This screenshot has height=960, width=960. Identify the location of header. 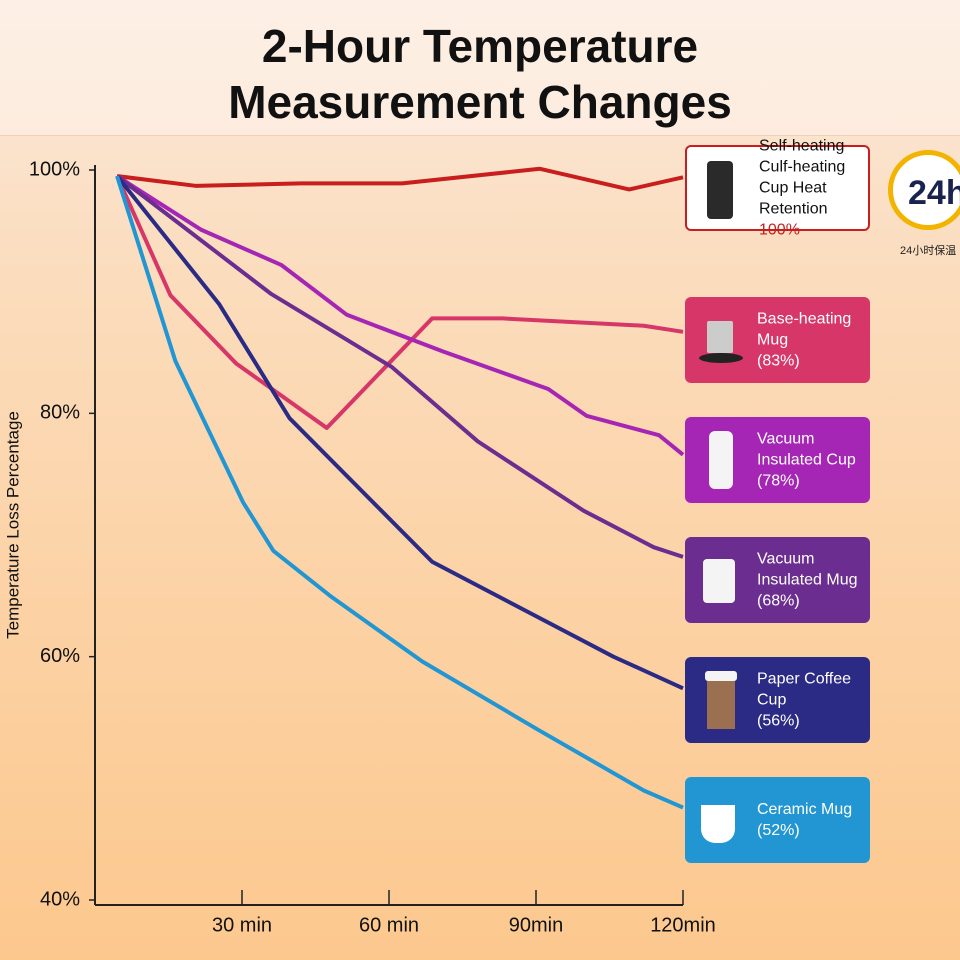
(480, 68).